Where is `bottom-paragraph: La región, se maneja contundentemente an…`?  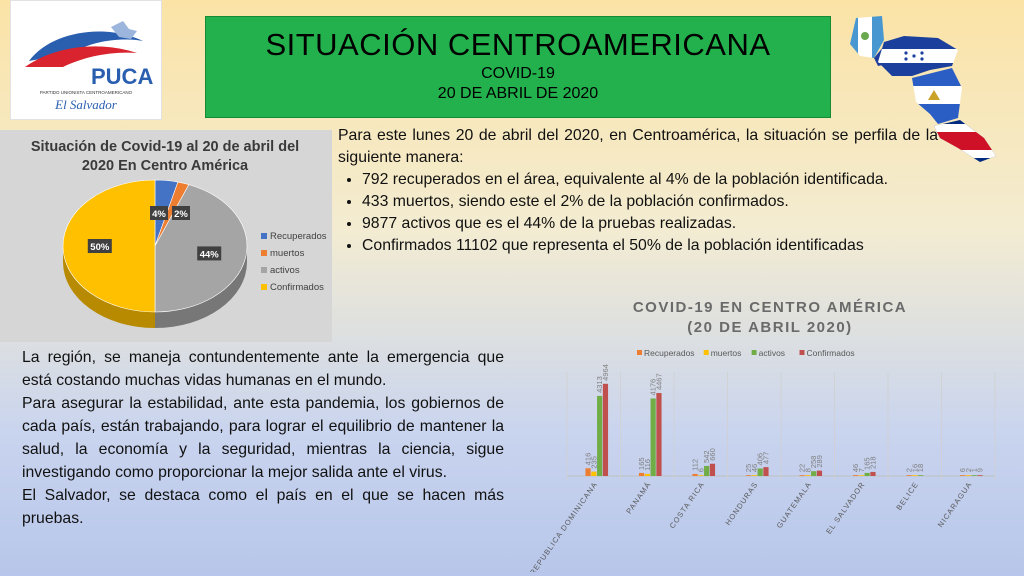
bottom-paragraph: La región, se maneja contundentemente an… is located at coordinates (263, 369).